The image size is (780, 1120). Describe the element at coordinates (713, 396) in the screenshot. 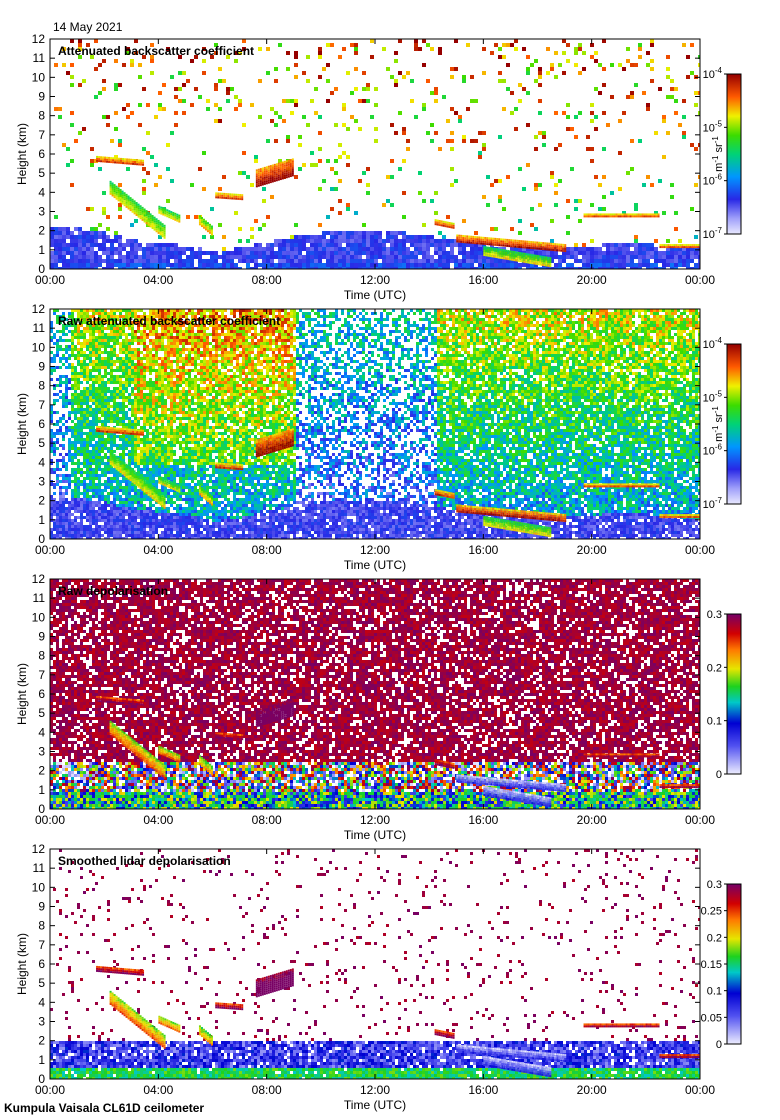

I see `colorbar-tick-label: 10⁻⁵` at that location.